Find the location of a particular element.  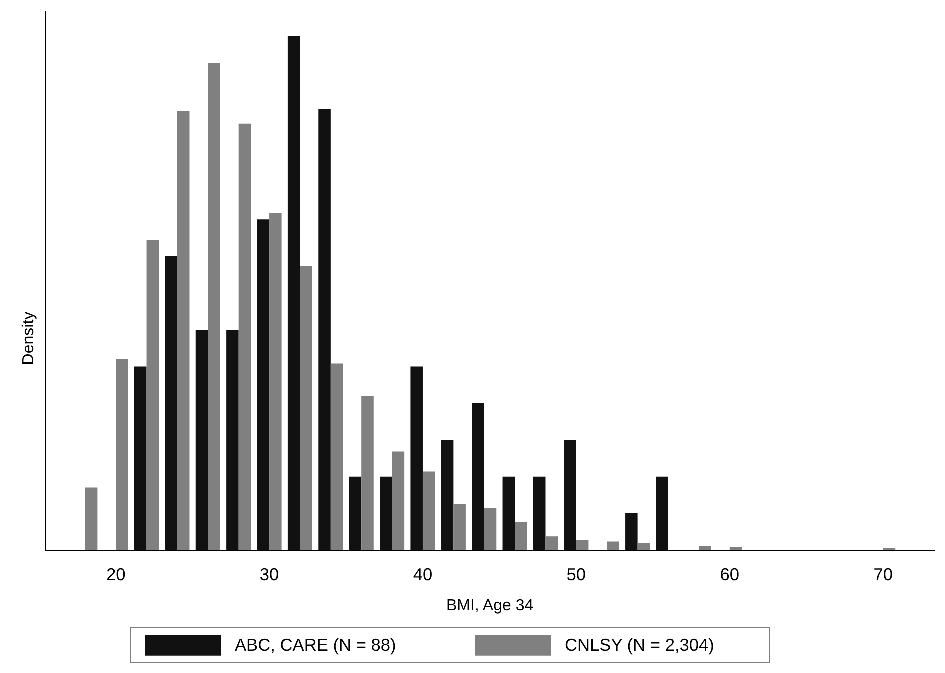

x-tick-label: 20 is located at coordinates (116, 574).